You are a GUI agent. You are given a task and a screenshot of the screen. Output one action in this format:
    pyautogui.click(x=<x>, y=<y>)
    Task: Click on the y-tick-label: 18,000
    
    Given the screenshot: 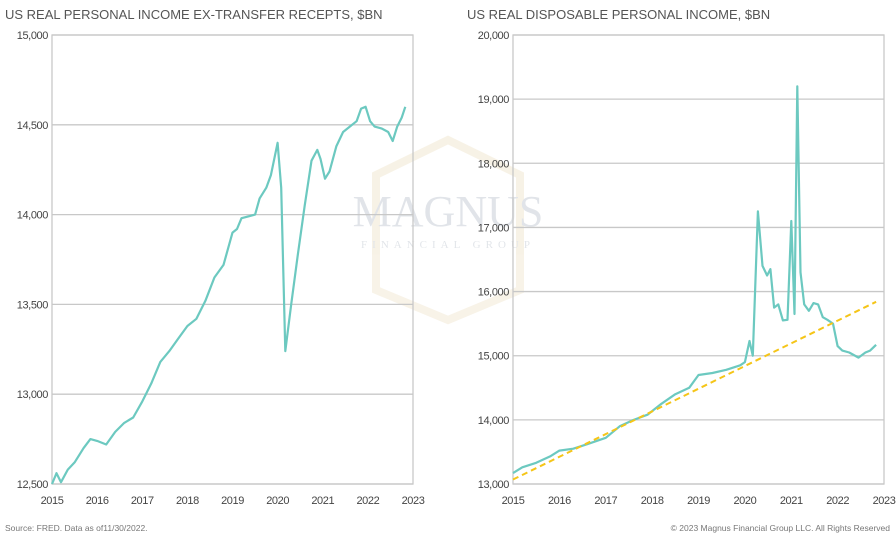 What is the action you would take?
    pyautogui.click(x=494, y=164)
    